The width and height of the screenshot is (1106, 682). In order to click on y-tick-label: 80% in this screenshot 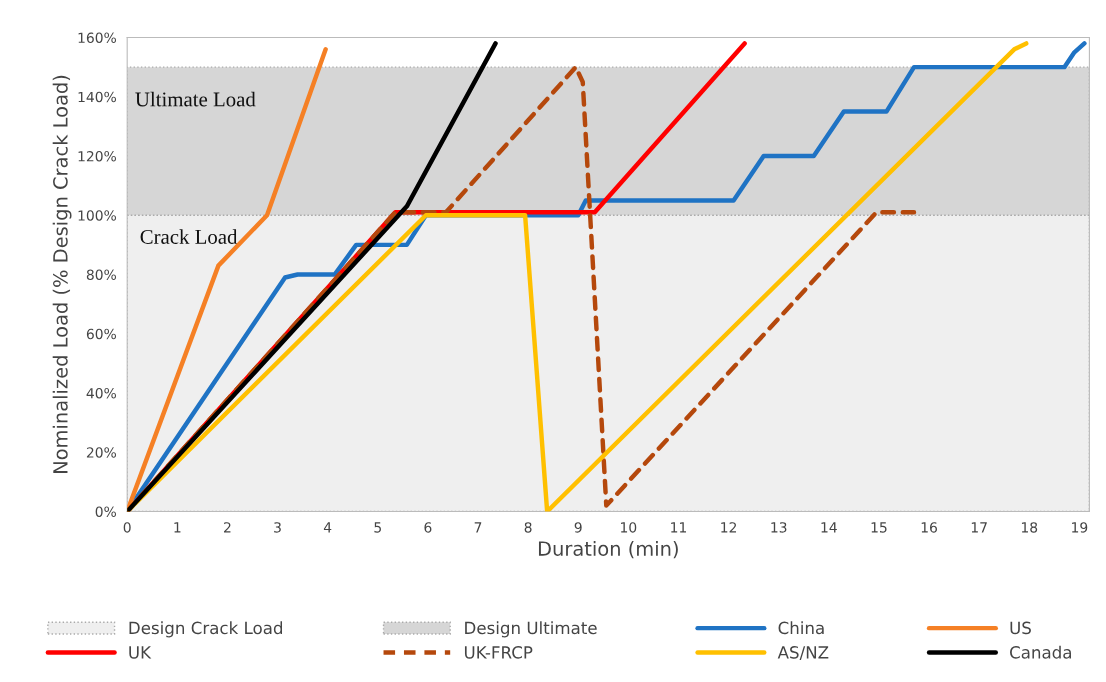, I will do `click(101, 274)`.